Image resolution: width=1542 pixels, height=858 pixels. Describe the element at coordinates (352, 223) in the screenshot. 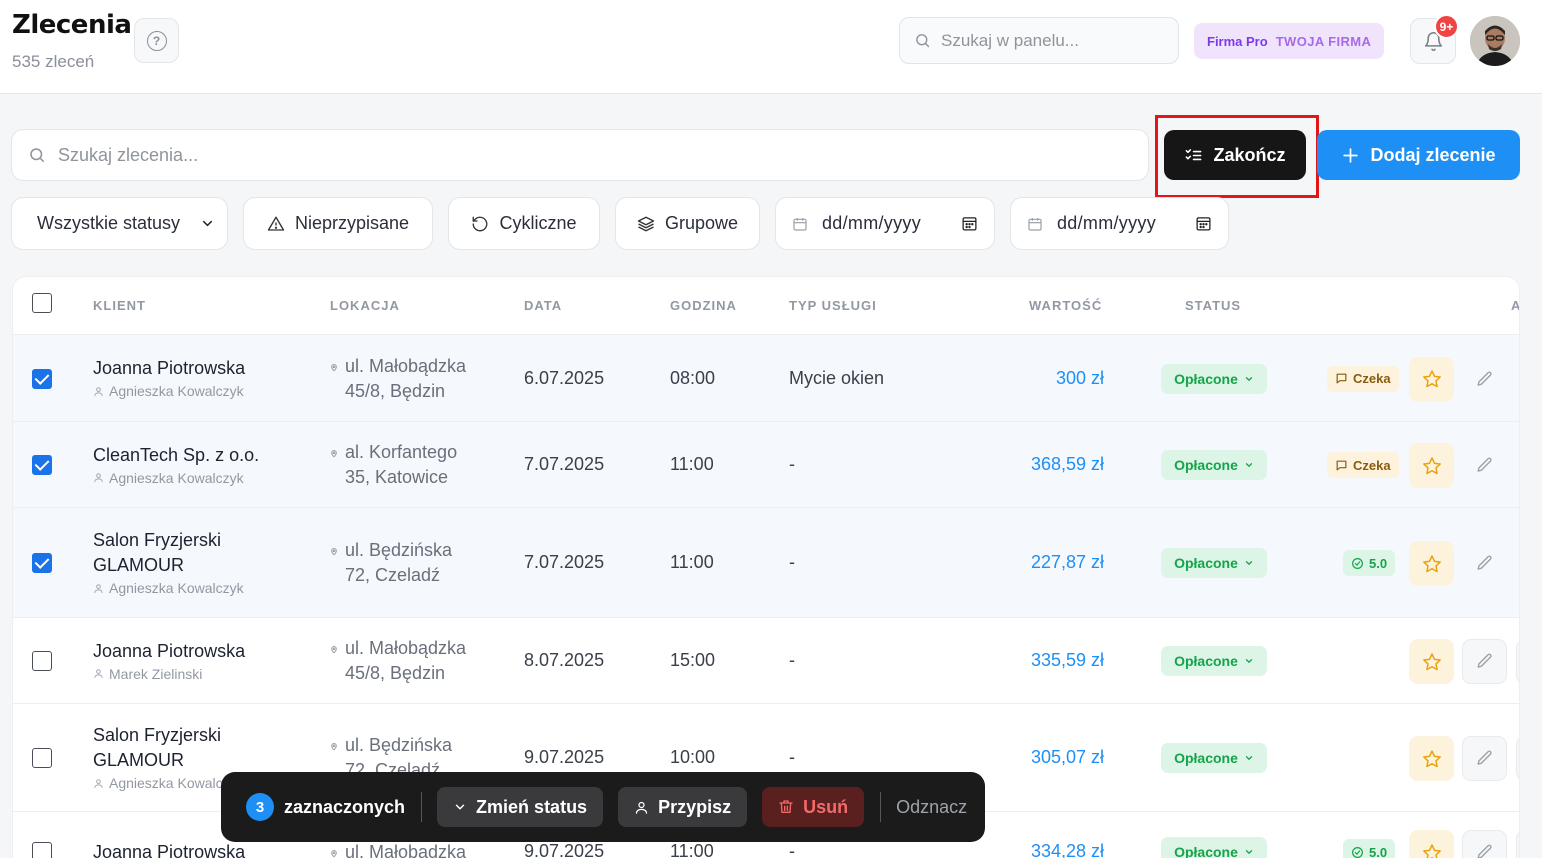

I see `unassigned-filter-label: Nieprzypisane` at that location.